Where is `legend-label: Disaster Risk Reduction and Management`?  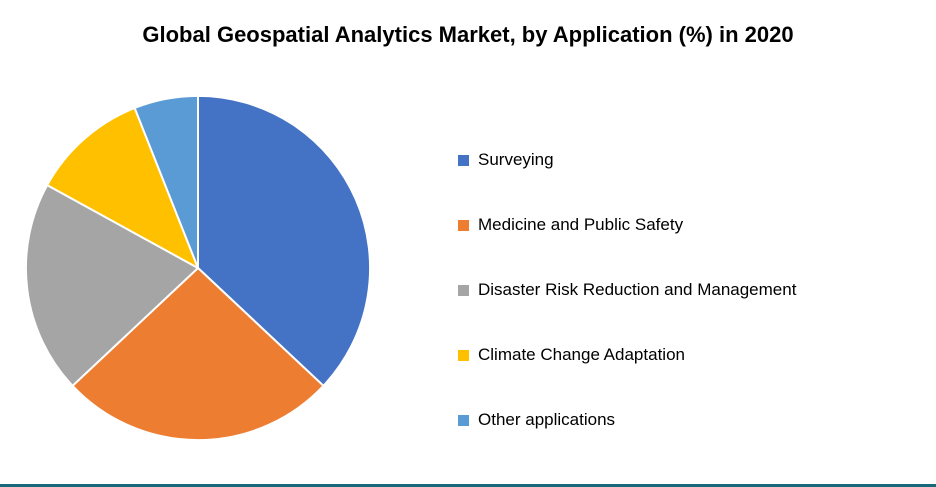 legend-label: Disaster Risk Reduction and Management is located at coordinates (637, 289).